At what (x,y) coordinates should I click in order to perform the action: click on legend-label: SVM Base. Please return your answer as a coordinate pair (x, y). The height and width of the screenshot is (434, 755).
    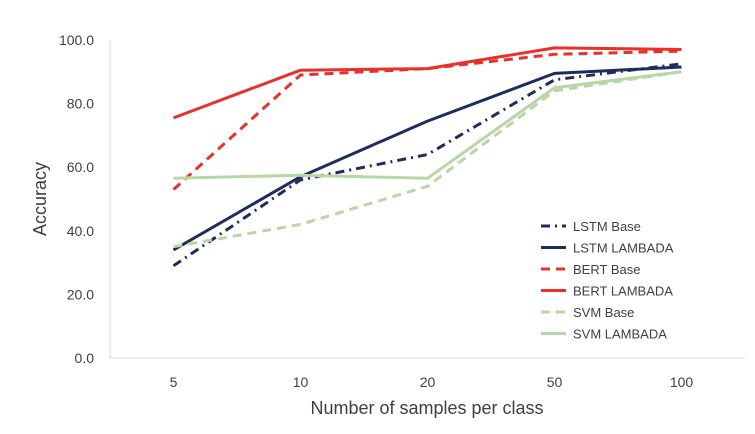
    Looking at the image, I should click on (603, 312).